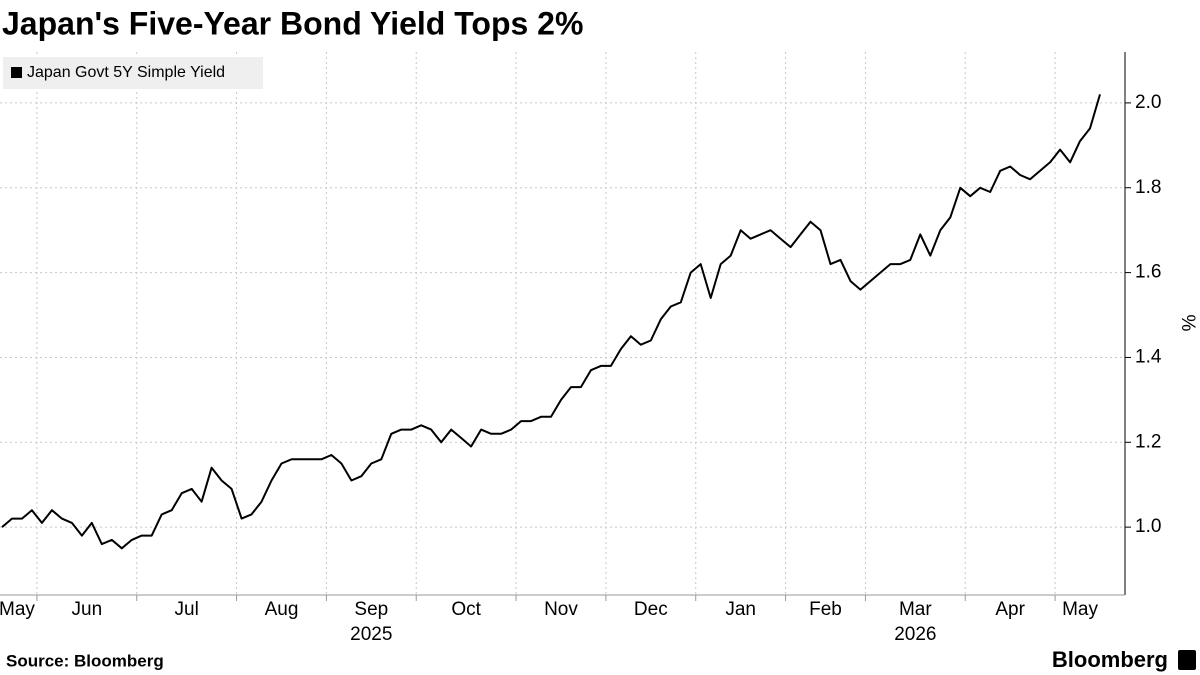 Image resolution: width=1200 pixels, height=675 pixels. I want to click on x-tick-label: Nov, so click(561, 609).